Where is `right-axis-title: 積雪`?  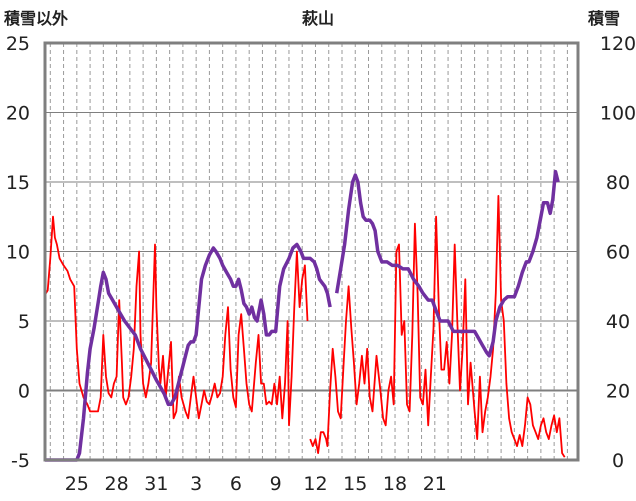
right-axis-title: 積雪 is located at coordinates (603, 18).